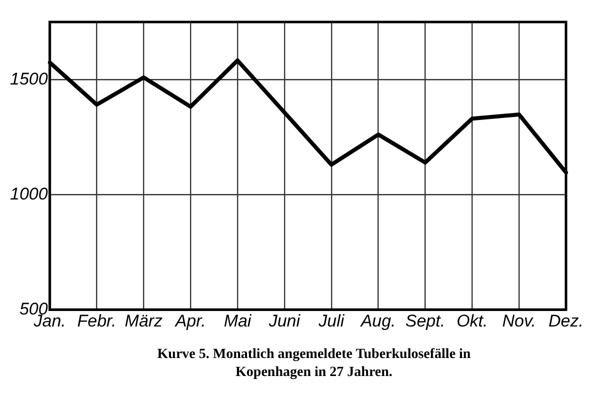  I want to click on x-tick-label: Apr., so click(190, 321).